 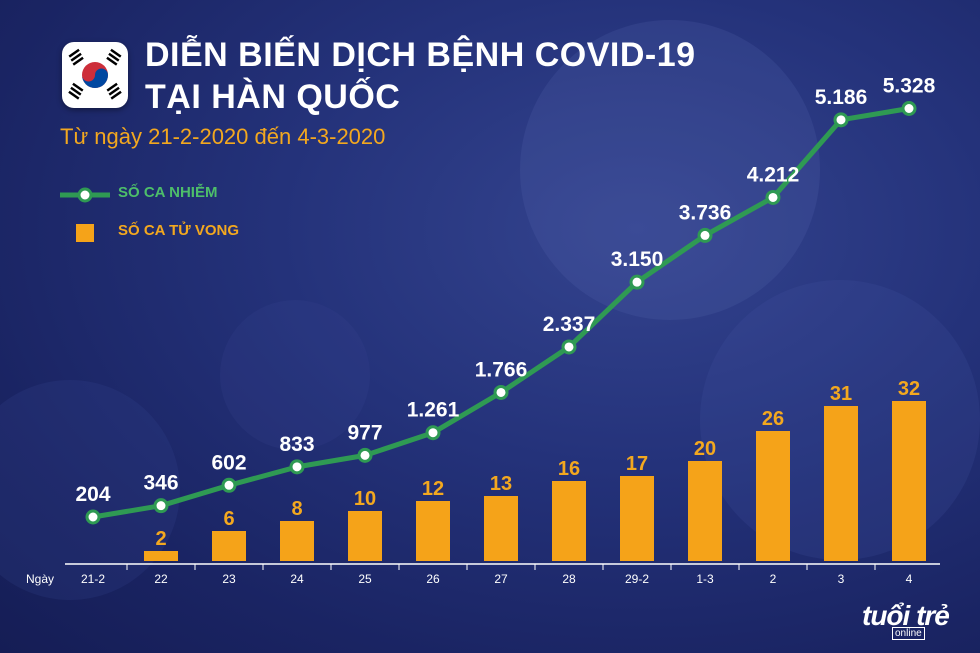 What do you see at coordinates (841, 579) in the screenshot?
I see `x-tick-label: 3` at bounding box center [841, 579].